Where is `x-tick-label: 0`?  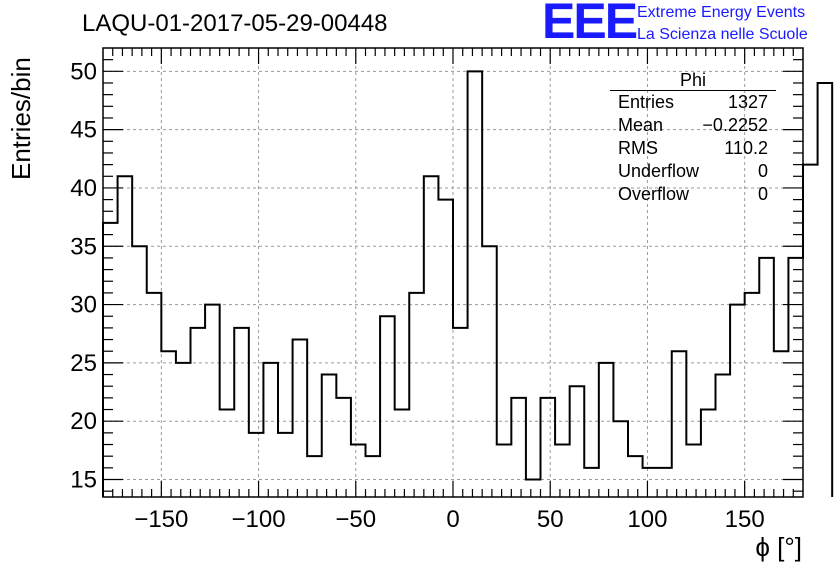 x-tick-label: 0 is located at coordinates (452, 519).